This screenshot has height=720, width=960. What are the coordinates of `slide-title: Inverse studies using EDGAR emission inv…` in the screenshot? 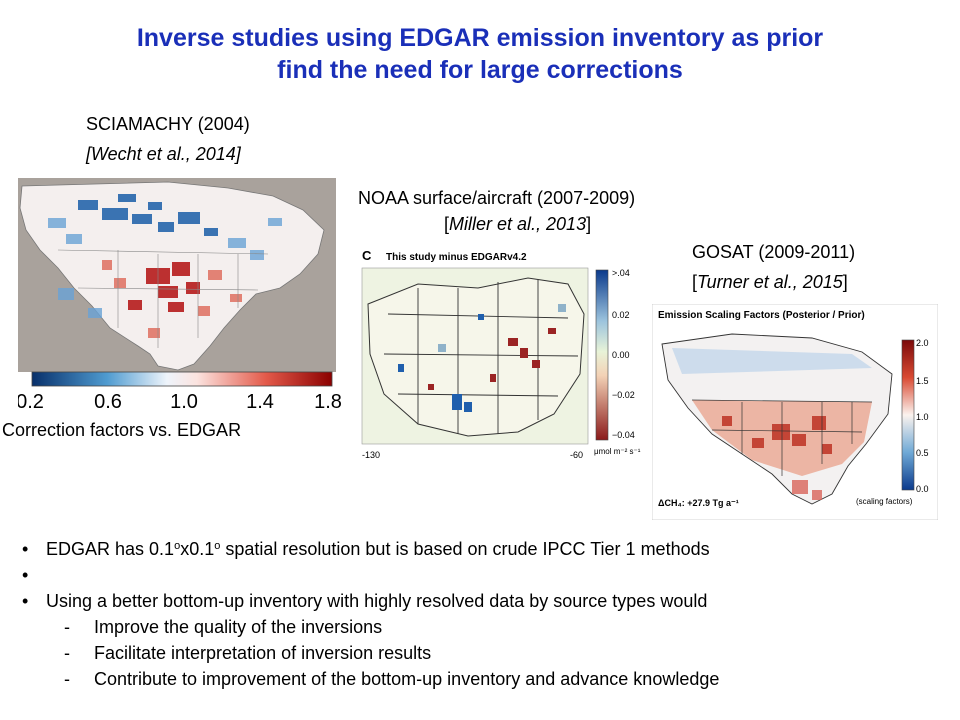 It's located at (480, 54).